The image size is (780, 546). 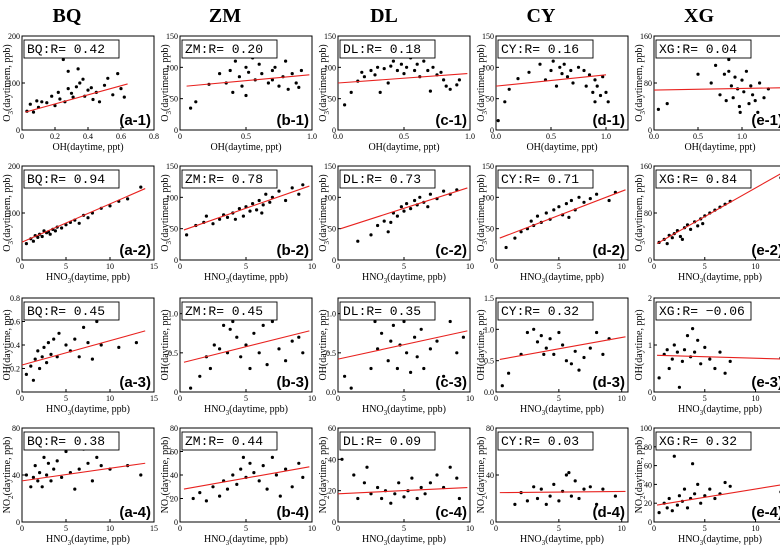 What do you see at coordinates (135, 382) in the screenshot?
I see `panel-id-label: (a-3)` at bounding box center [135, 382].